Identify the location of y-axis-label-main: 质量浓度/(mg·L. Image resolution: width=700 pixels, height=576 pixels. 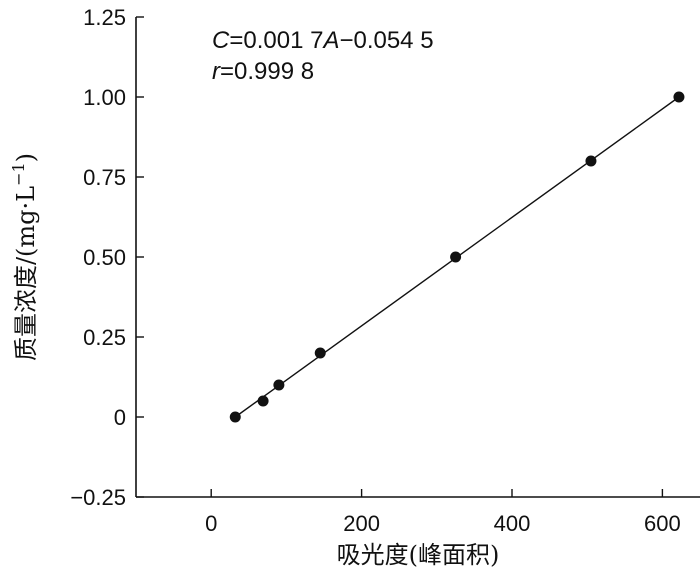
(26, 273).